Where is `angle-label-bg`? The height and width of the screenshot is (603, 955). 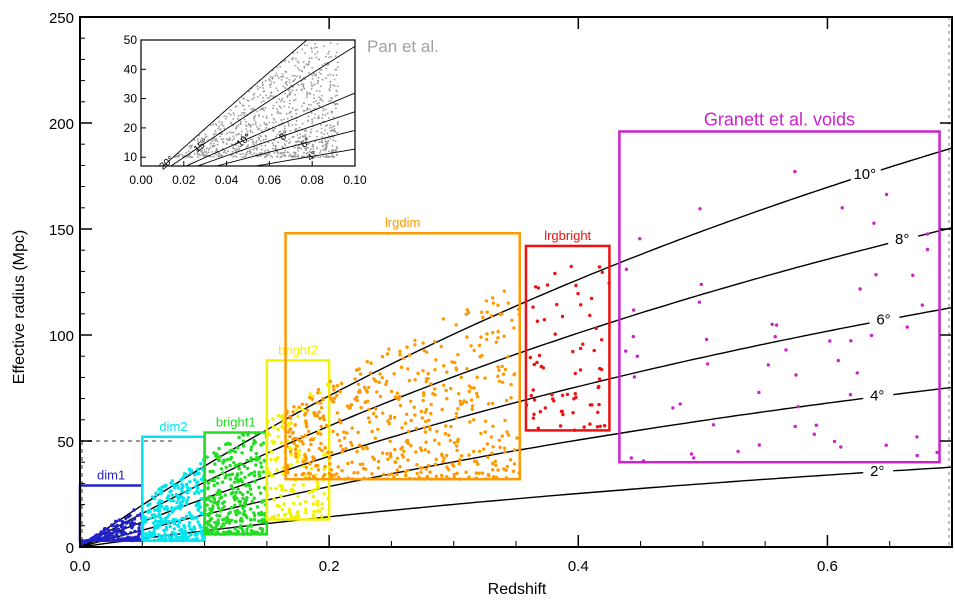
angle-label-bg is located at coordinates (865, 173).